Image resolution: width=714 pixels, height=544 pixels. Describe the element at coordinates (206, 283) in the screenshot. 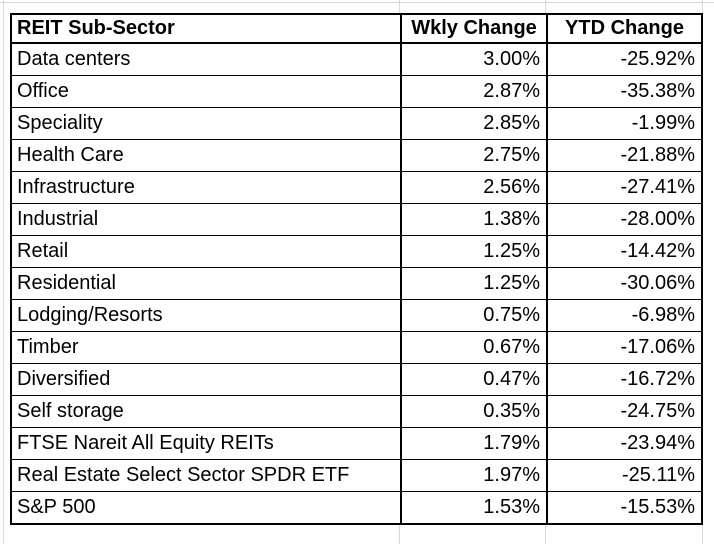

I see `sector-cell: Residential` at that location.